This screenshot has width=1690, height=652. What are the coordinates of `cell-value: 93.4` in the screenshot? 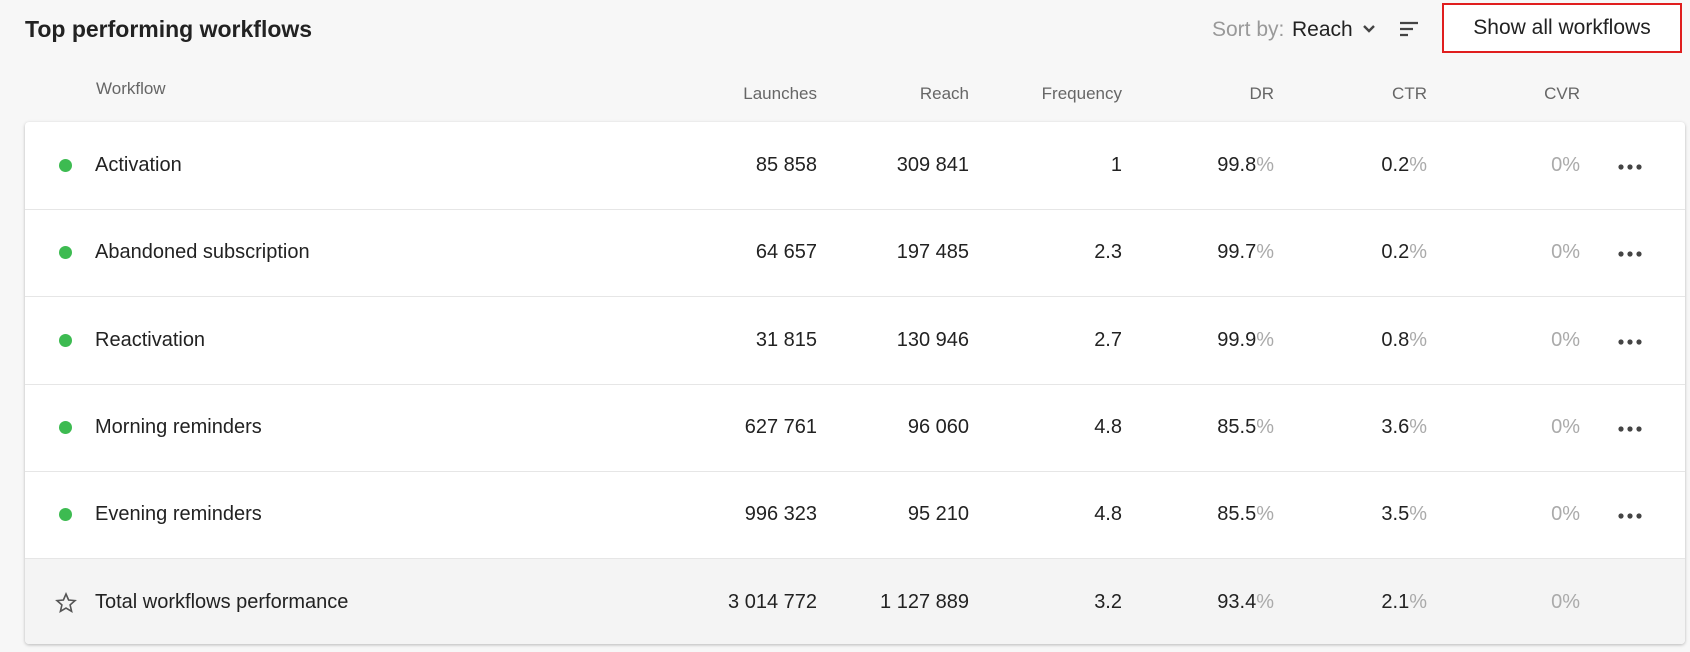 It's located at (1237, 601).